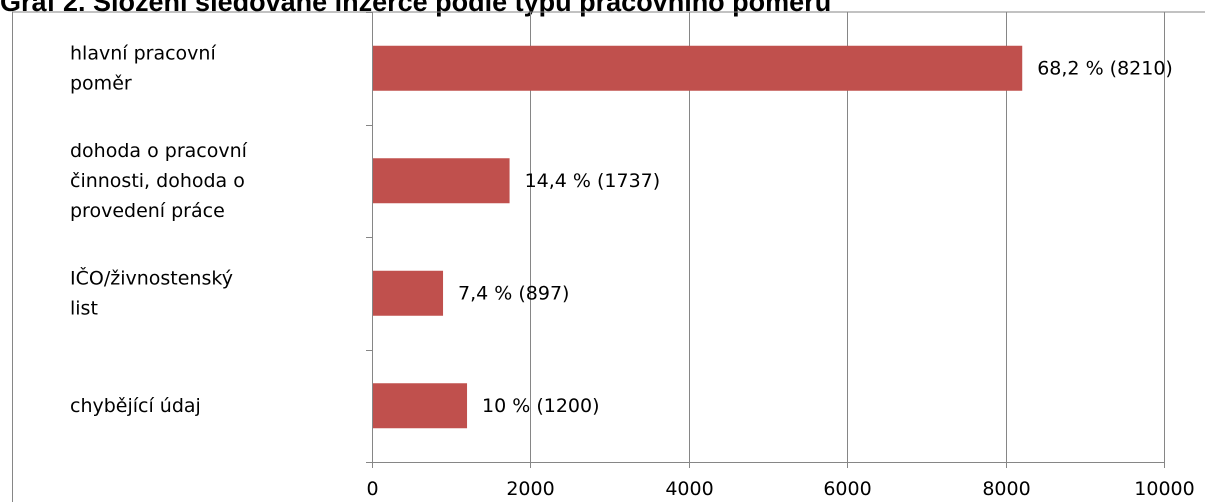  Describe the element at coordinates (530, 489) in the screenshot. I see `x-tick-label: 2000` at that location.